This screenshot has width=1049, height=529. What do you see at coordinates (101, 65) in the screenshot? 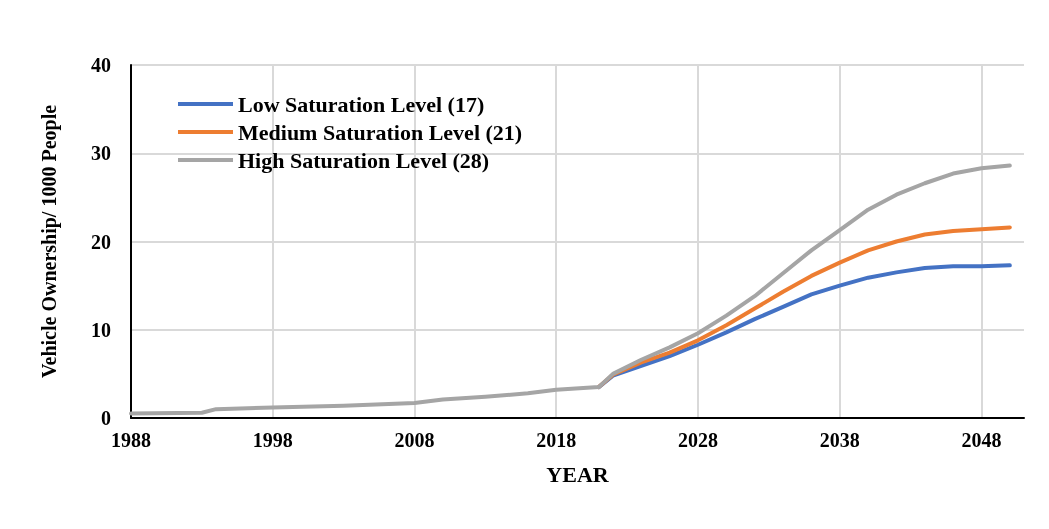
I see `y-tick-label: 40` at bounding box center [101, 65].